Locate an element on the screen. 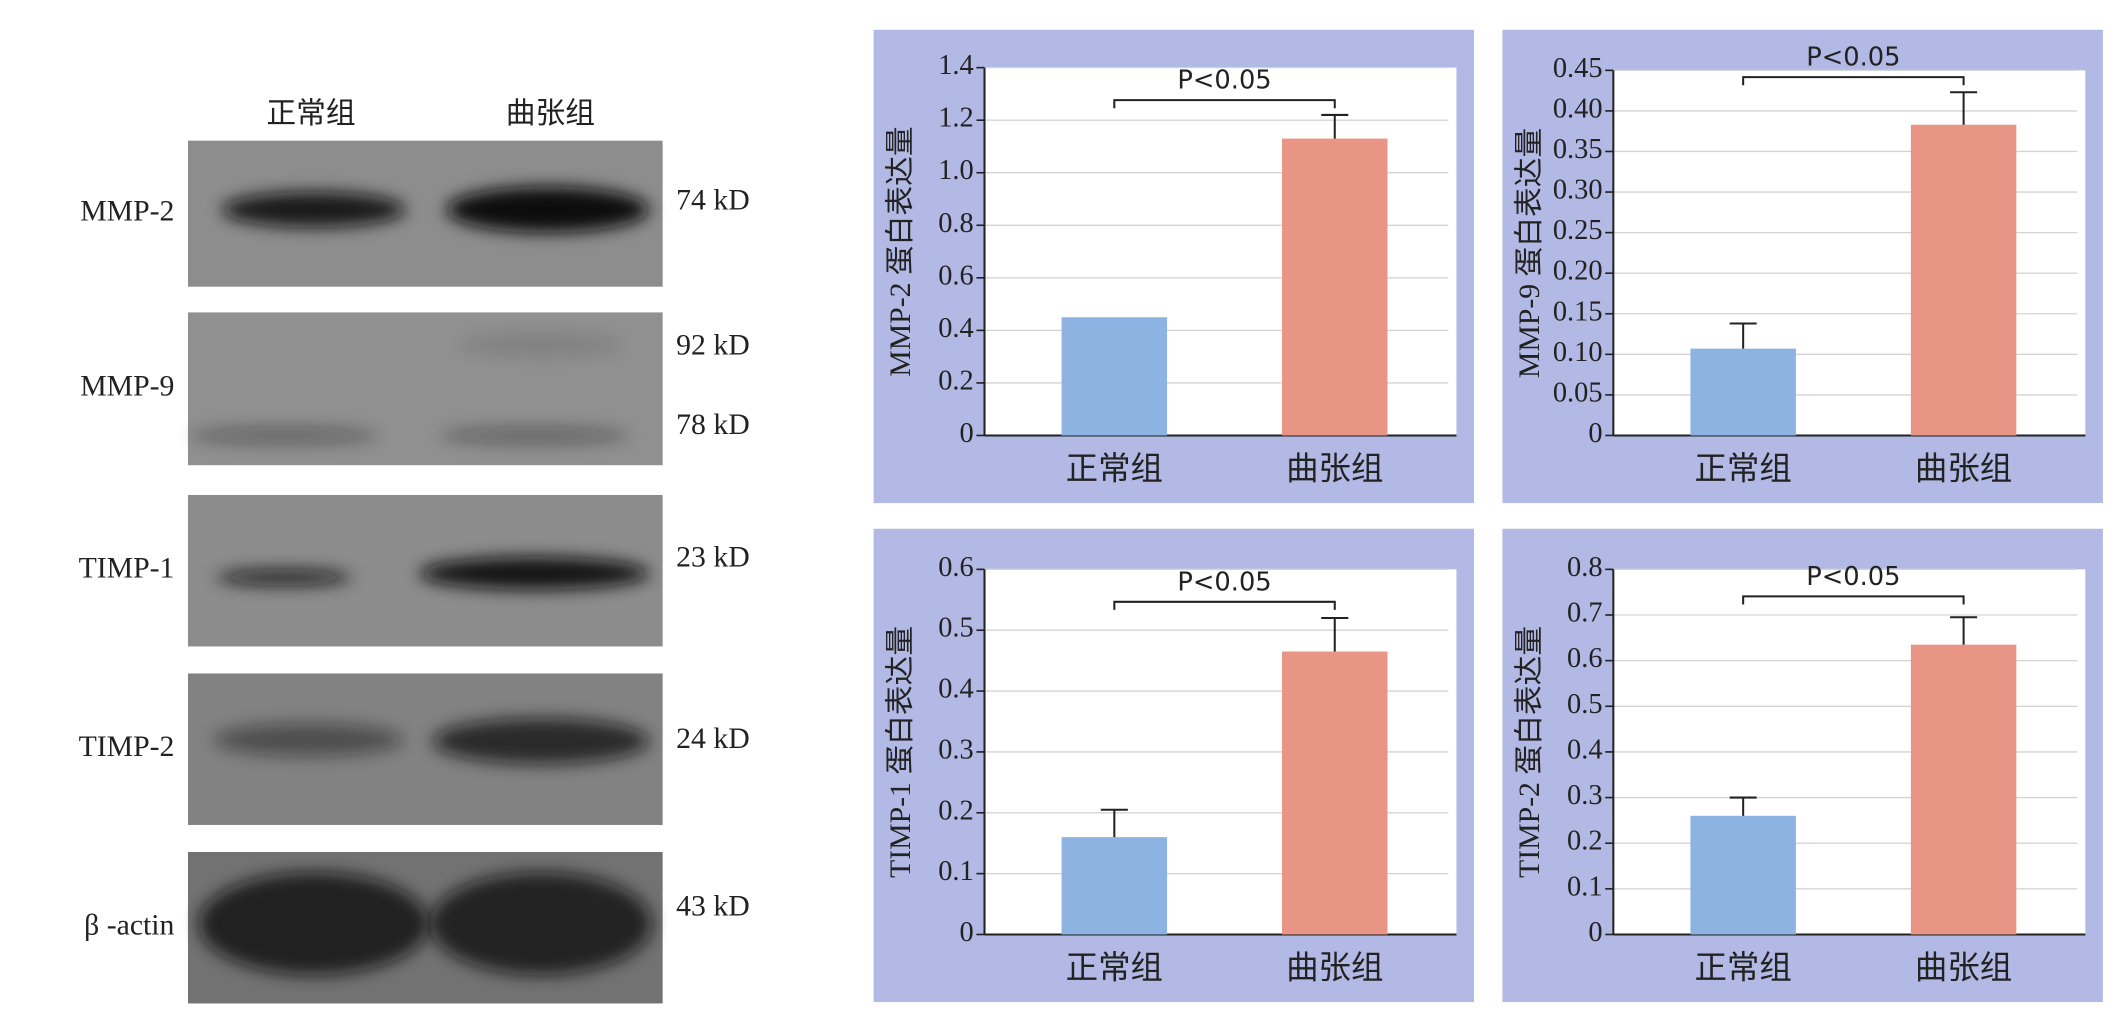 This screenshot has height=1027, width=2111. y-tick-label: 0.15 is located at coordinates (1578, 311).